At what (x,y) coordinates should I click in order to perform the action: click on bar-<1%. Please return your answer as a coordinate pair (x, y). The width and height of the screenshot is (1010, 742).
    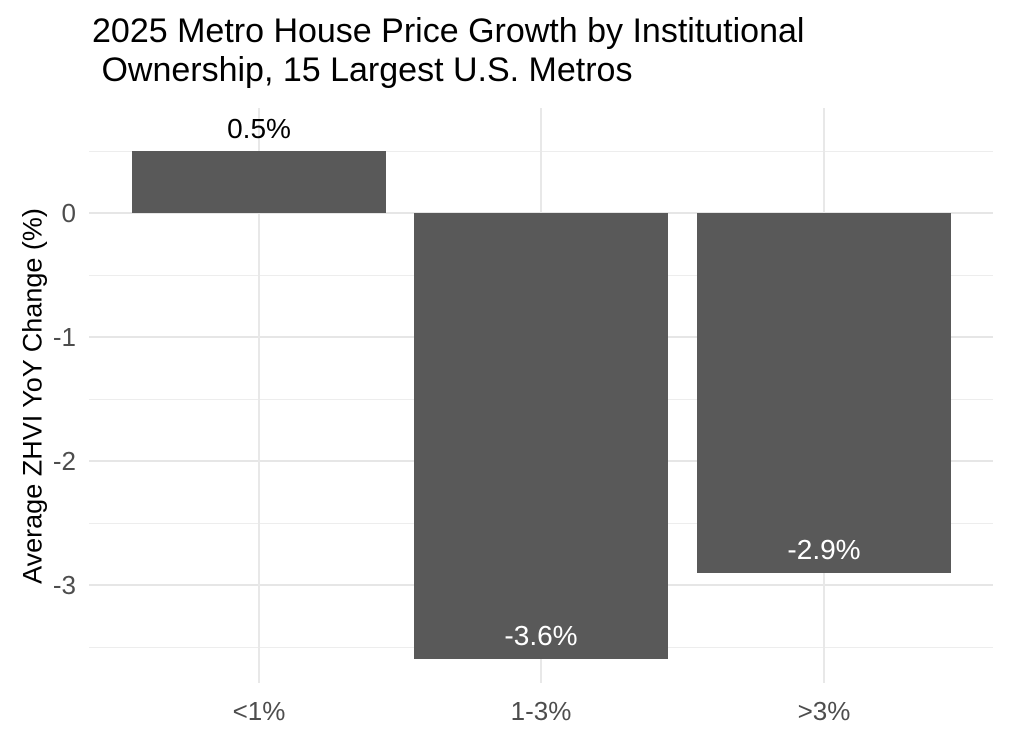
    Looking at the image, I should click on (259, 182).